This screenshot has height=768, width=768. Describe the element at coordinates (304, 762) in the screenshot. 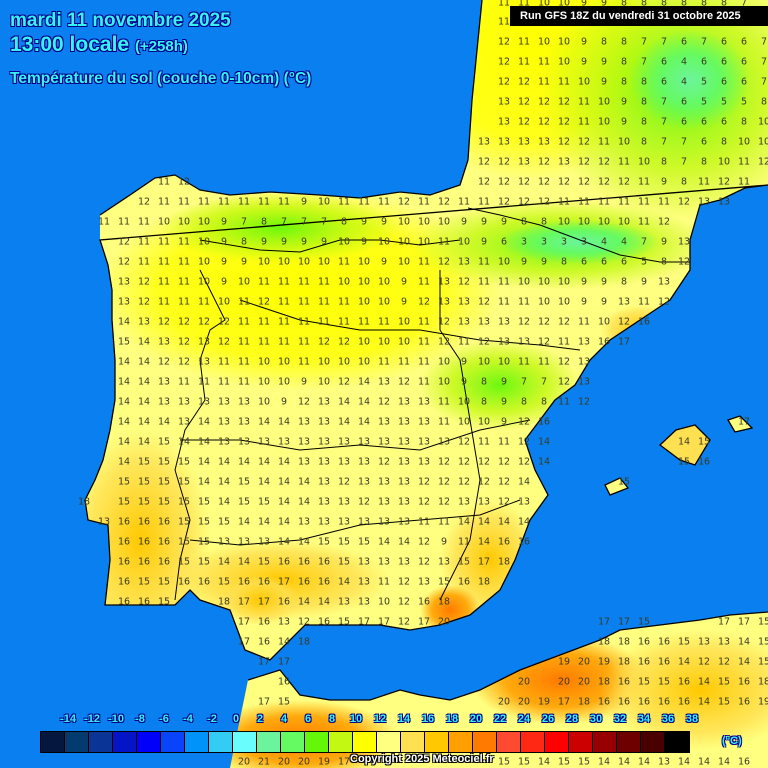

I see `temperature-label: 20` at that location.